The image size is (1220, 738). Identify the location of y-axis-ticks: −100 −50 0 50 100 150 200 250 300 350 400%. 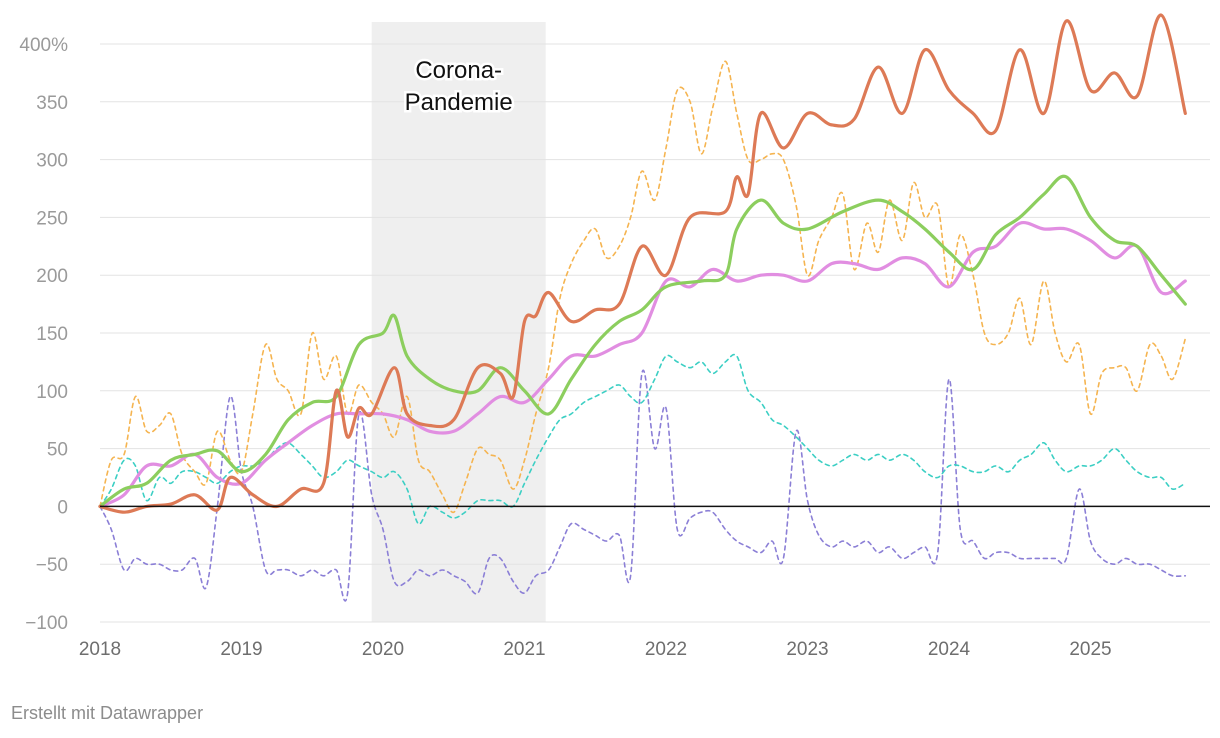
(43, 334).